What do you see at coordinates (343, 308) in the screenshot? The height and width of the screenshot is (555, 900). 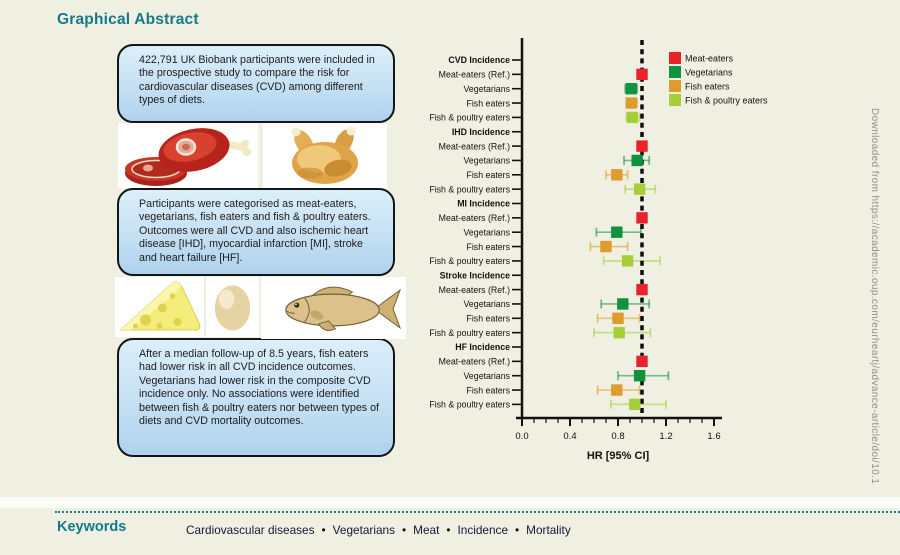 I see `fish-icon` at bounding box center [343, 308].